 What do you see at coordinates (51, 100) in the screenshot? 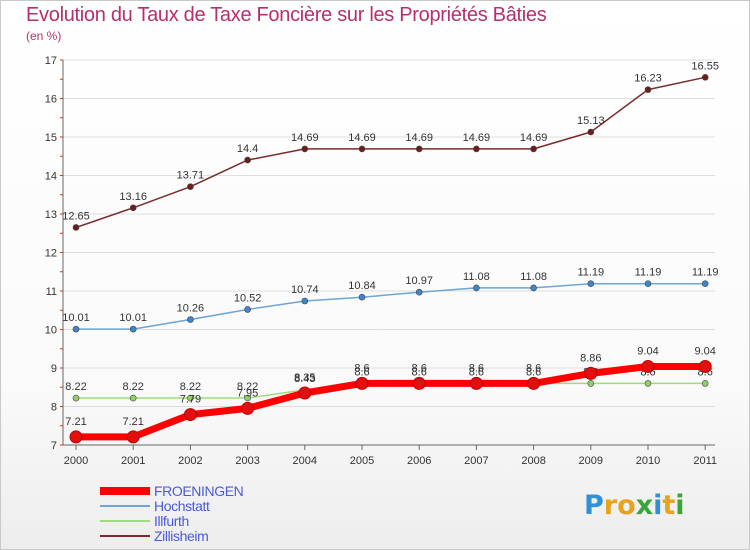
I see `y-tick-label: 16` at bounding box center [51, 100].